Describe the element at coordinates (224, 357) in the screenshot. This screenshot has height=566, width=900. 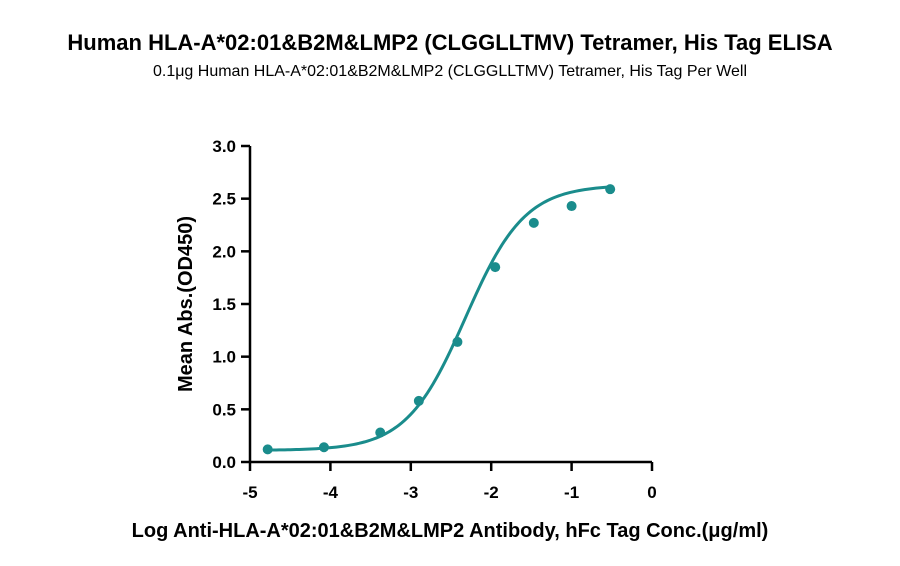
I see `y-tick-label: 1.0` at that location.